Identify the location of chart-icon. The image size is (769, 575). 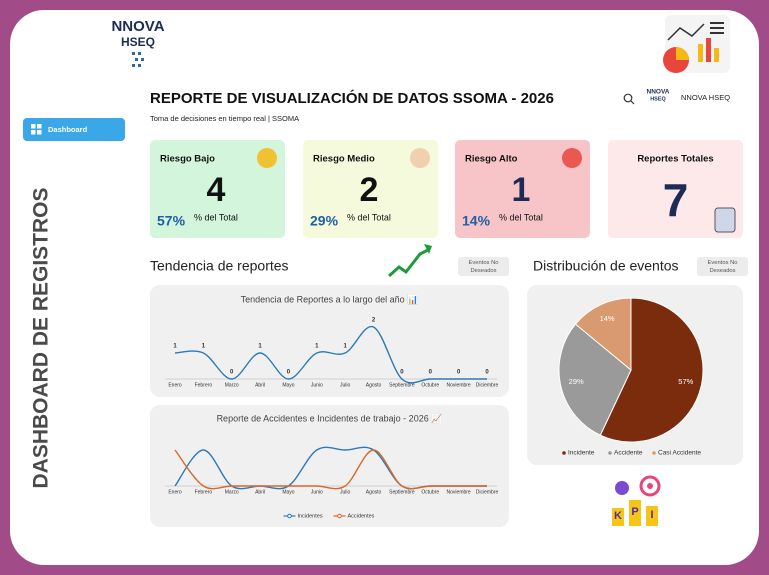
(696, 44).